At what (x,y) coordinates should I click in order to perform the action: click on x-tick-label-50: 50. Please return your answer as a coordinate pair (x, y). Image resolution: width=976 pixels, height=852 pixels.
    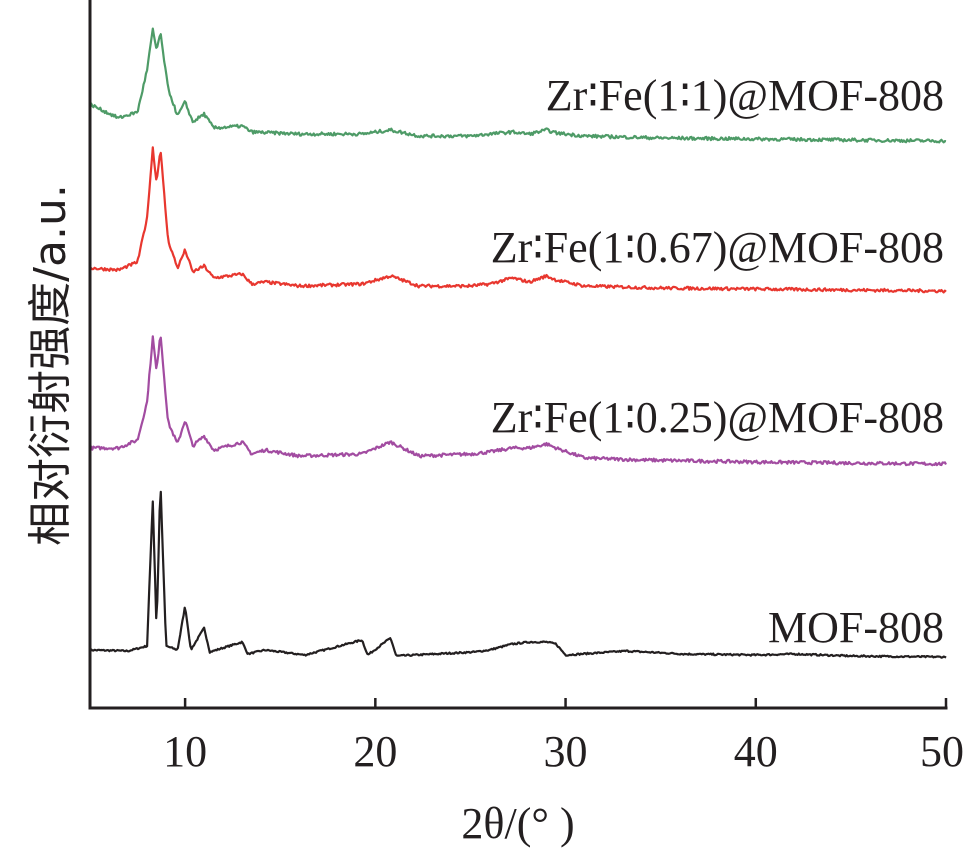
    Looking at the image, I should click on (942, 751).